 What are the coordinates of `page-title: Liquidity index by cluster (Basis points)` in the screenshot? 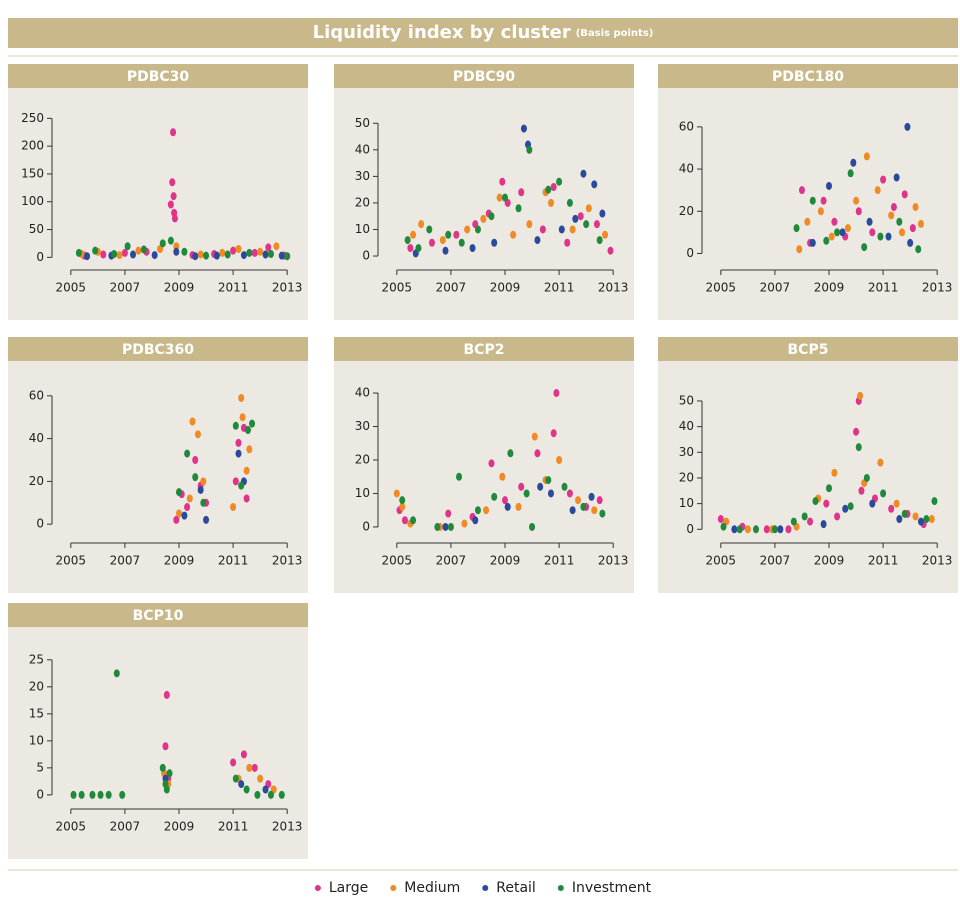 It's located at (483, 32).